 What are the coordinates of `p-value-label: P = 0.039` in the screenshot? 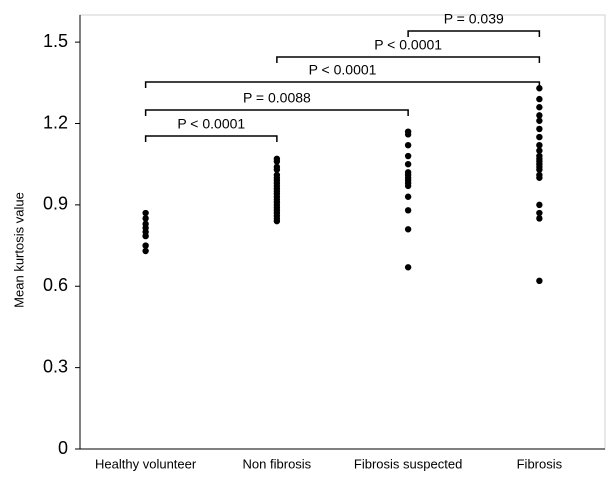 It's located at (474, 19).